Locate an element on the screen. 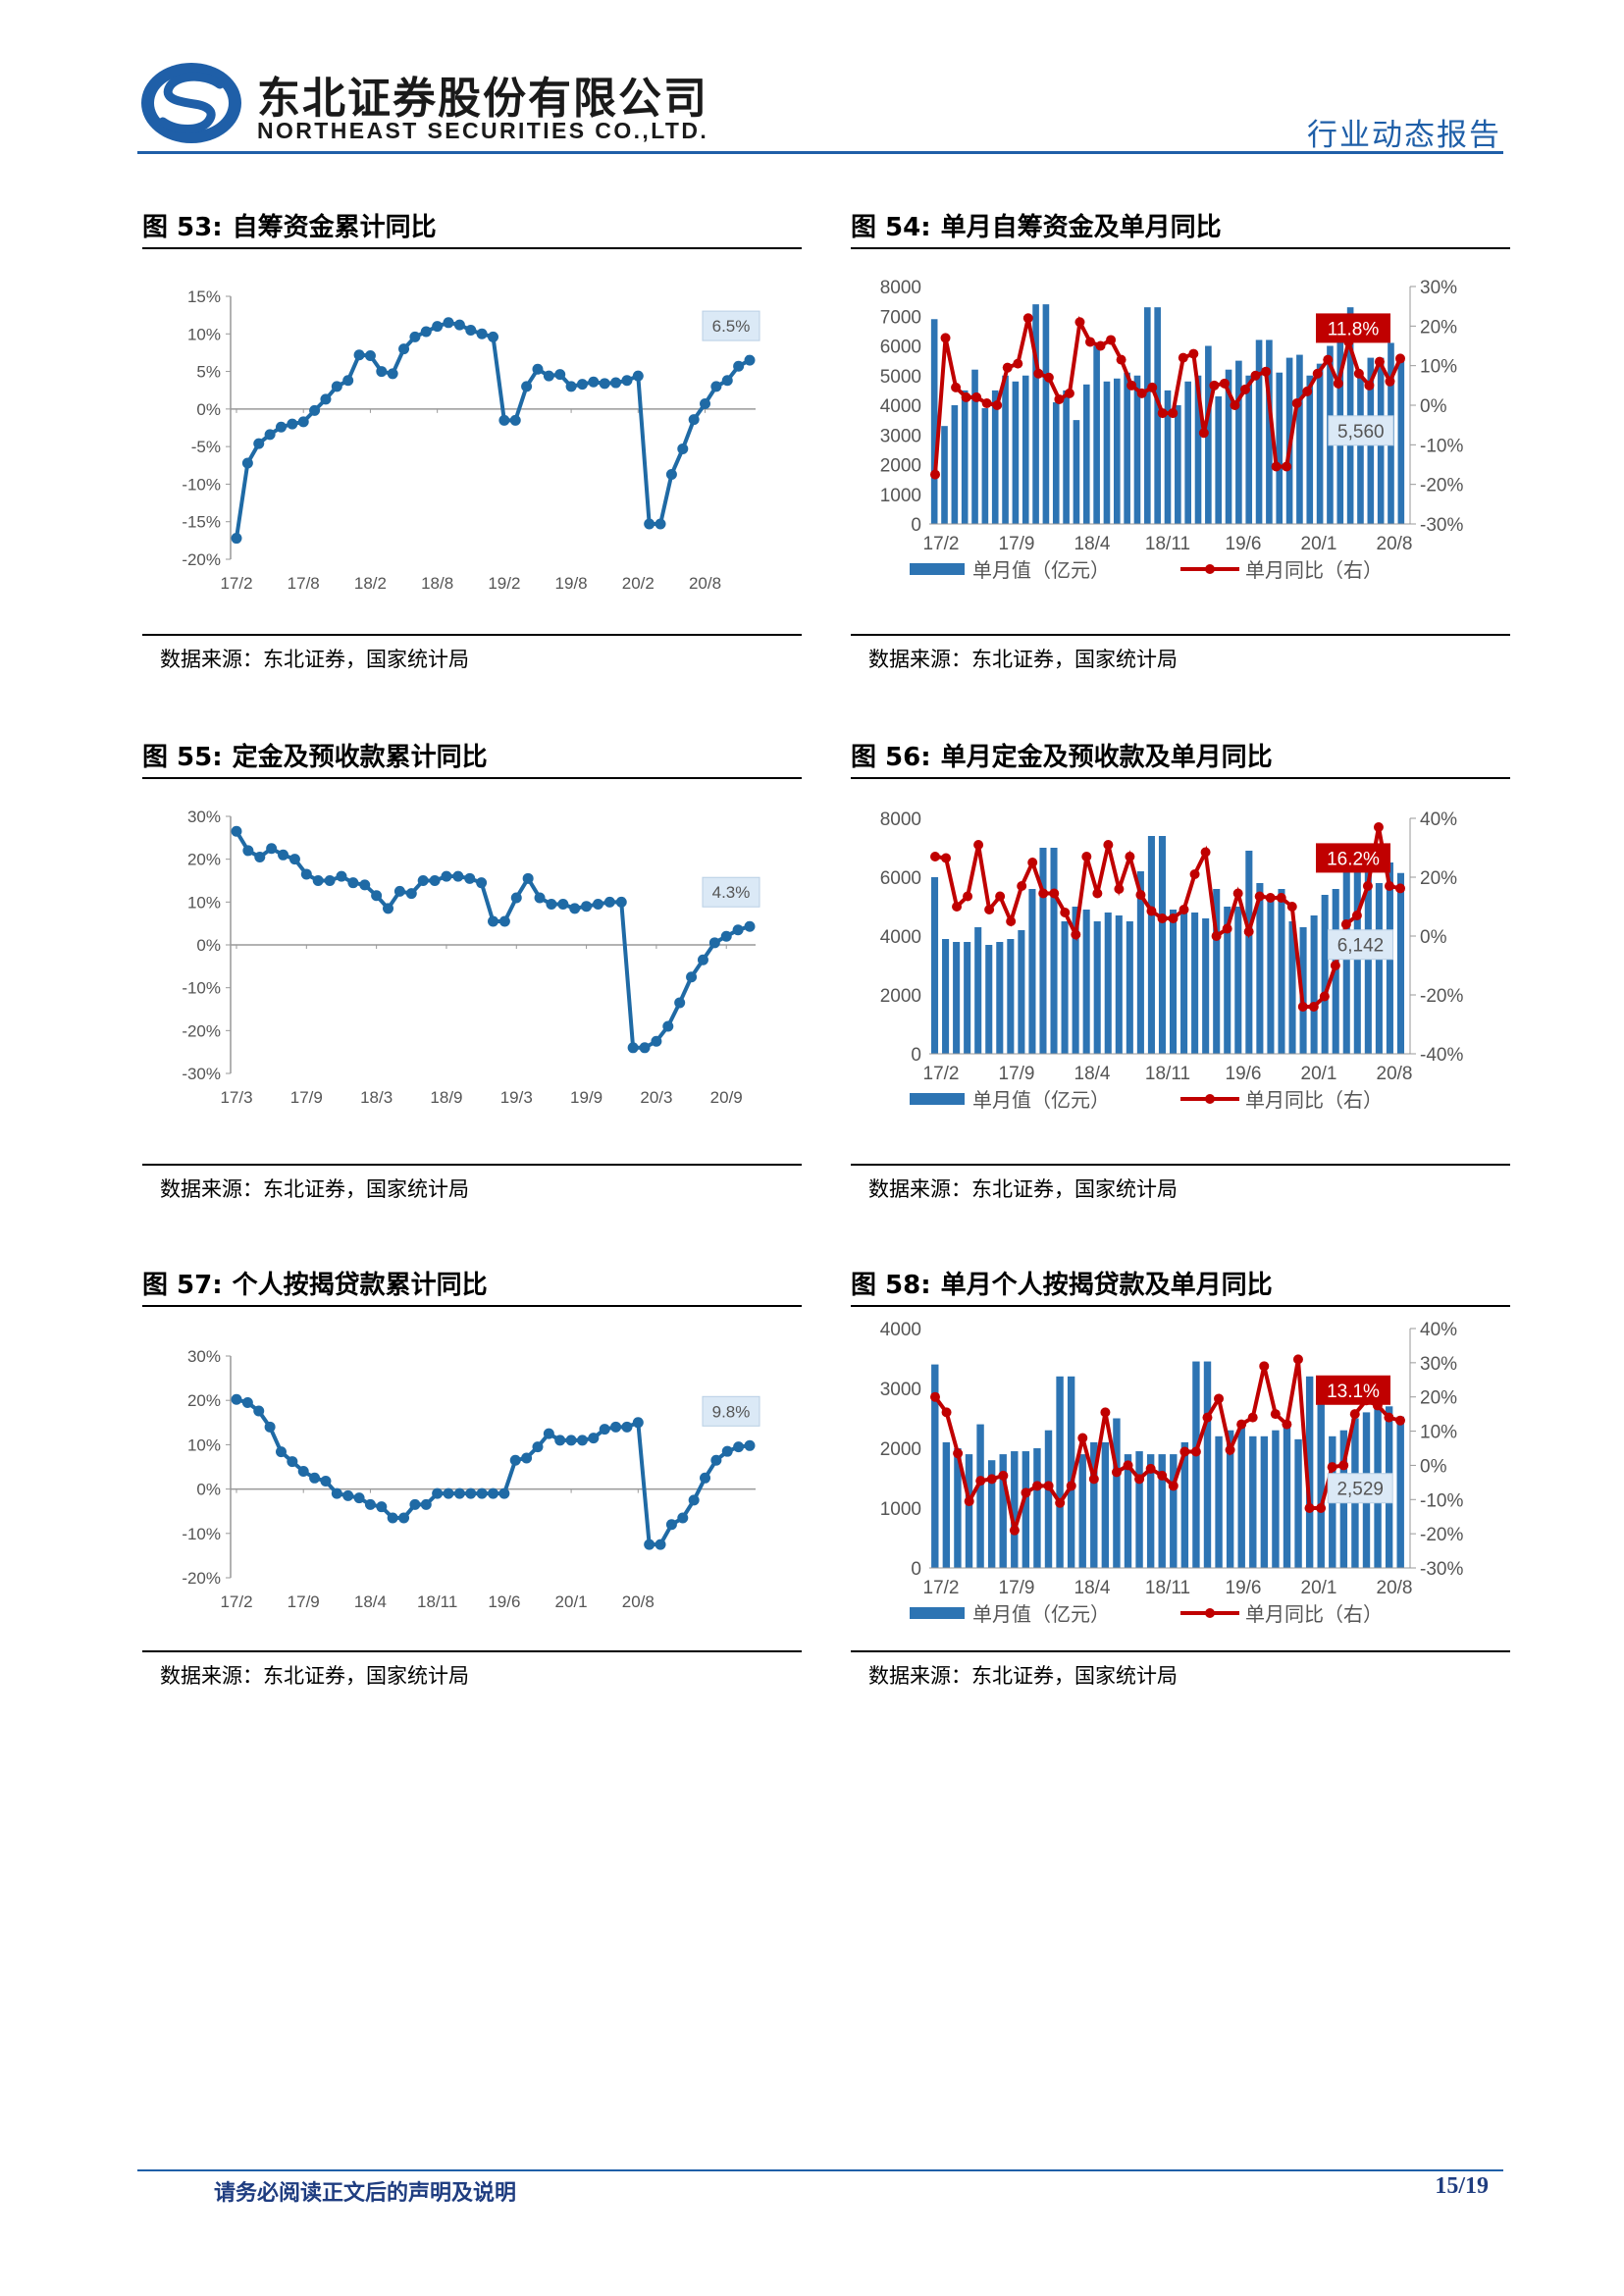 Image resolution: width=1624 pixels, height=2296 pixels. x-tick-label: 19/9 is located at coordinates (586, 1097).